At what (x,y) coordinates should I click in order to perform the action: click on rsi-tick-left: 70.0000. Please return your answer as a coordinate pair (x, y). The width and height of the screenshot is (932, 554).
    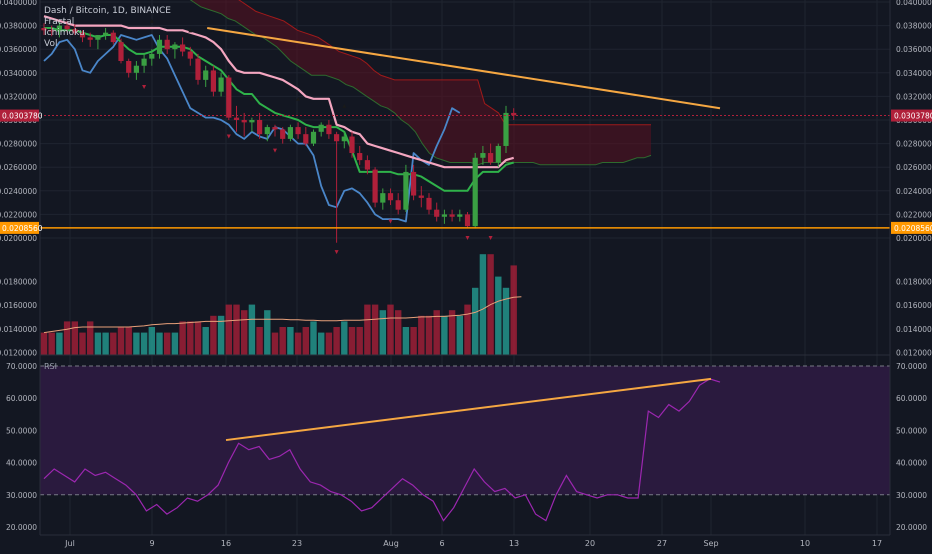
    Looking at the image, I should click on (21, 366).